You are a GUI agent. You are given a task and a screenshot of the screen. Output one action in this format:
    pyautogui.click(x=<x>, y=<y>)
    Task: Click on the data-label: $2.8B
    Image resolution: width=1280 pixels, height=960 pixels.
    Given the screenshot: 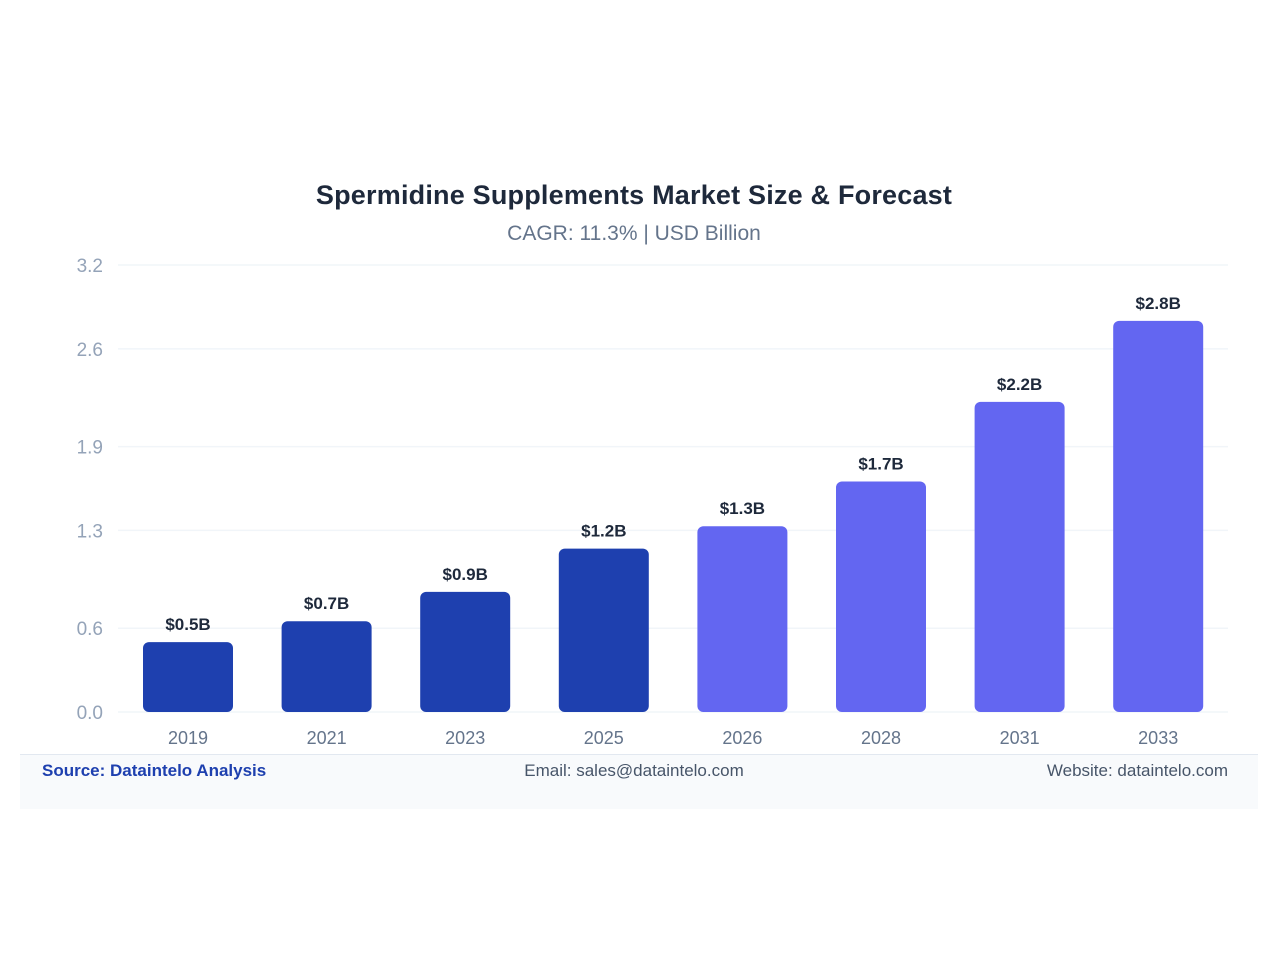 What is the action you would take?
    pyautogui.click(x=1158, y=303)
    